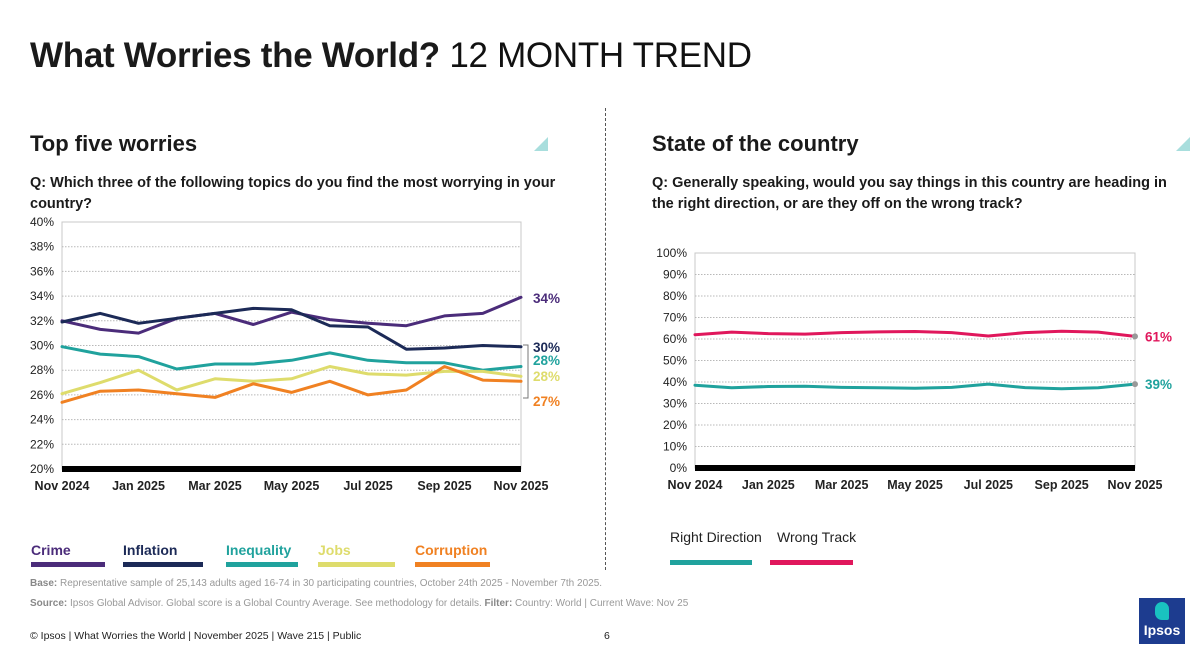  Describe the element at coordinates (600, 55) in the screenshot. I see `page-title-subtitle: 12 MONTH TREND` at that location.